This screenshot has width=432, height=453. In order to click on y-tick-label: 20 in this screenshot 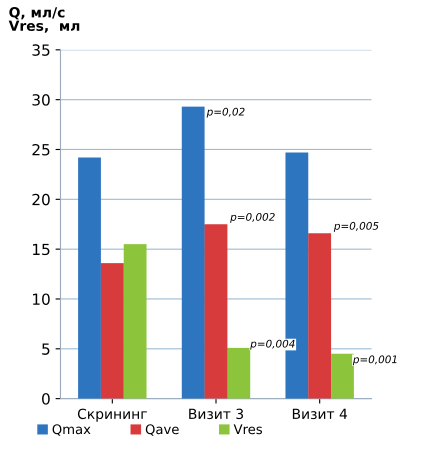, I will do `click(41, 200)`.